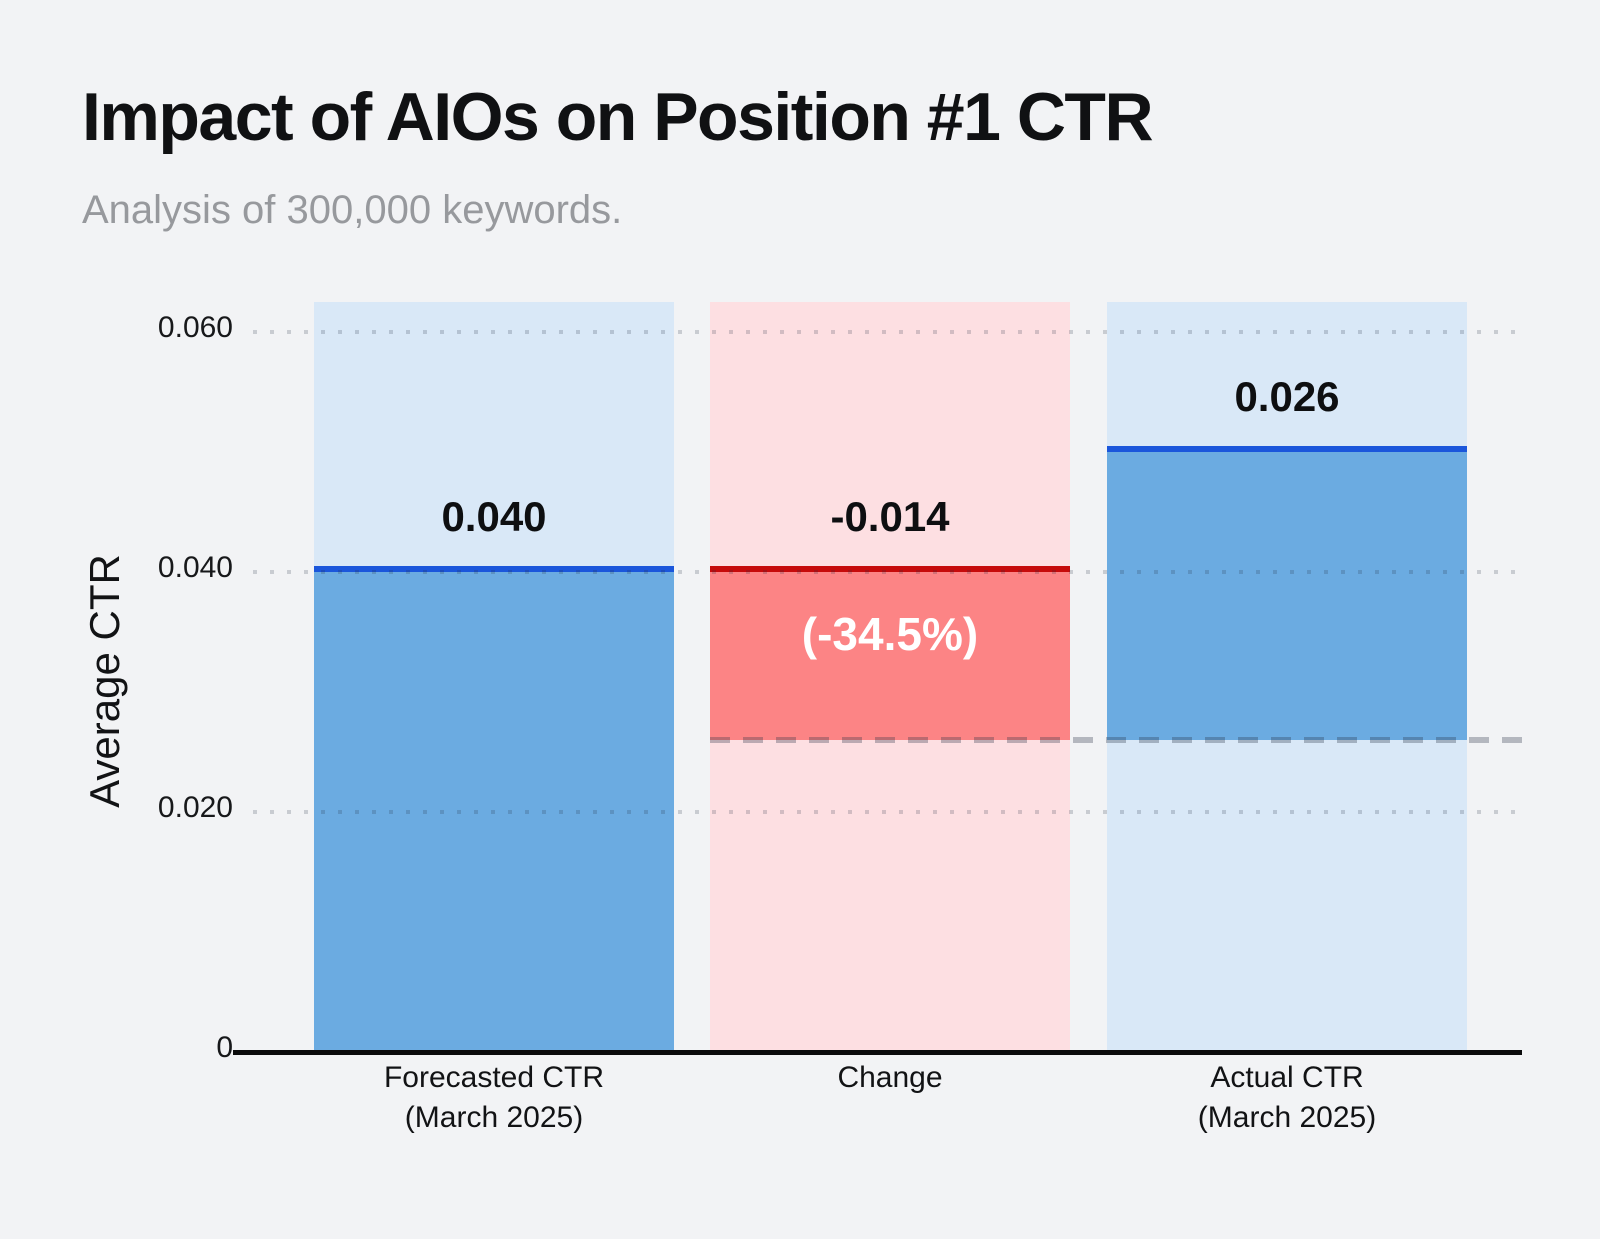 This screenshot has height=1239, width=1600. What do you see at coordinates (618, 117) in the screenshot?
I see `chart-title: Impact of AIOs on Position #1 CTR` at bounding box center [618, 117].